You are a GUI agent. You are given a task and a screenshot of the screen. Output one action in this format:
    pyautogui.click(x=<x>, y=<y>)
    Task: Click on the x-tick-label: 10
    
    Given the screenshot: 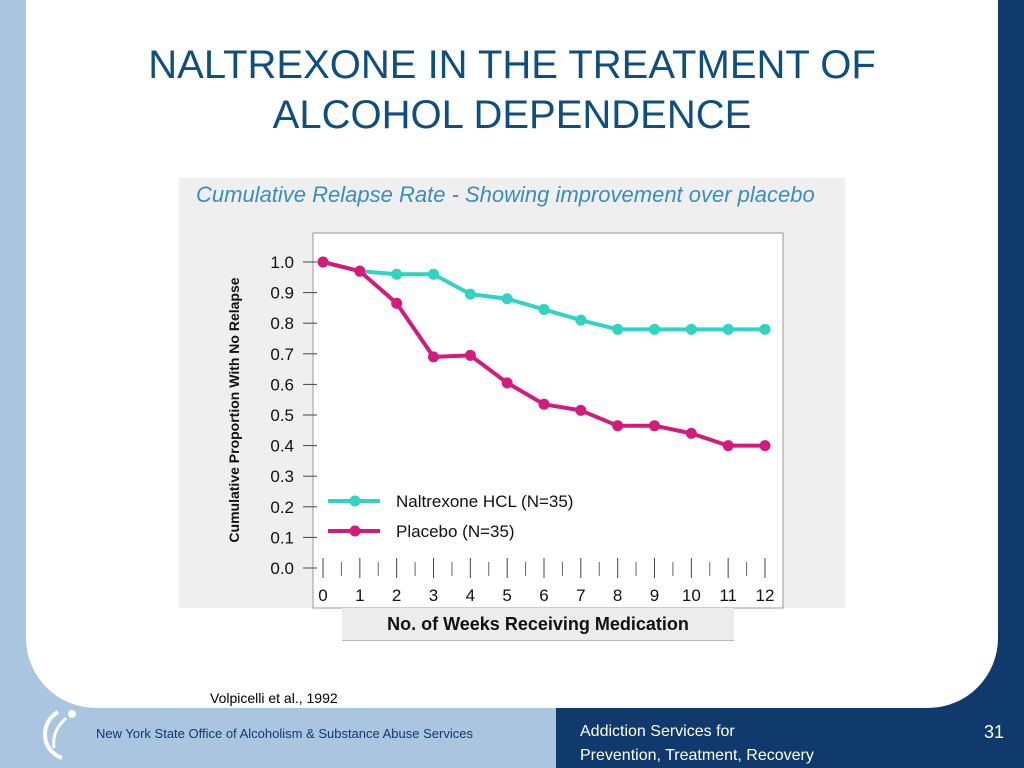 What is the action you would take?
    pyautogui.click(x=691, y=595)
    